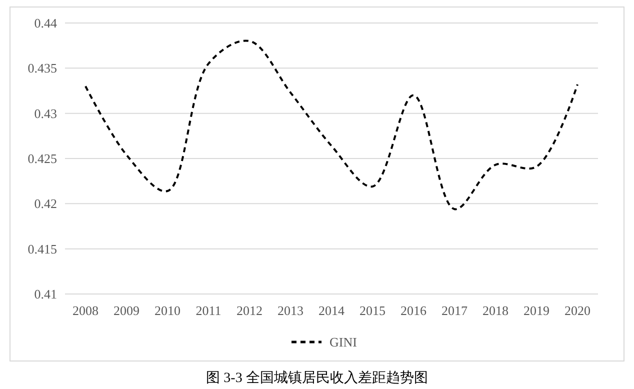 The width and height of the screenshot is (634, 389). What do you see at coordinates (46, 23) in the screenshot?
I see `y-tick-label: 0.44` at bounding box center [46, 23].